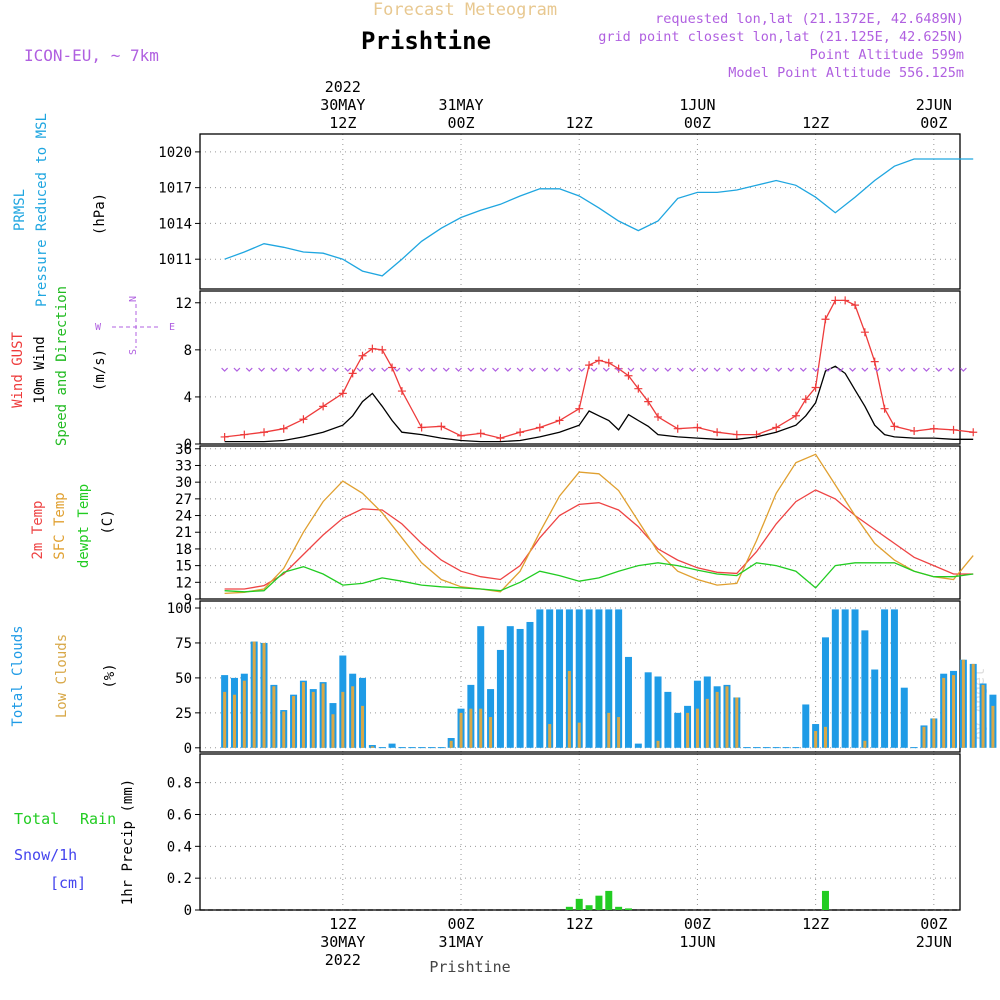  What do you see at coordinates (934, 942) in the screenshot?
I see `time-label-bottom: 2JUN` at bounding box center [934, 942].